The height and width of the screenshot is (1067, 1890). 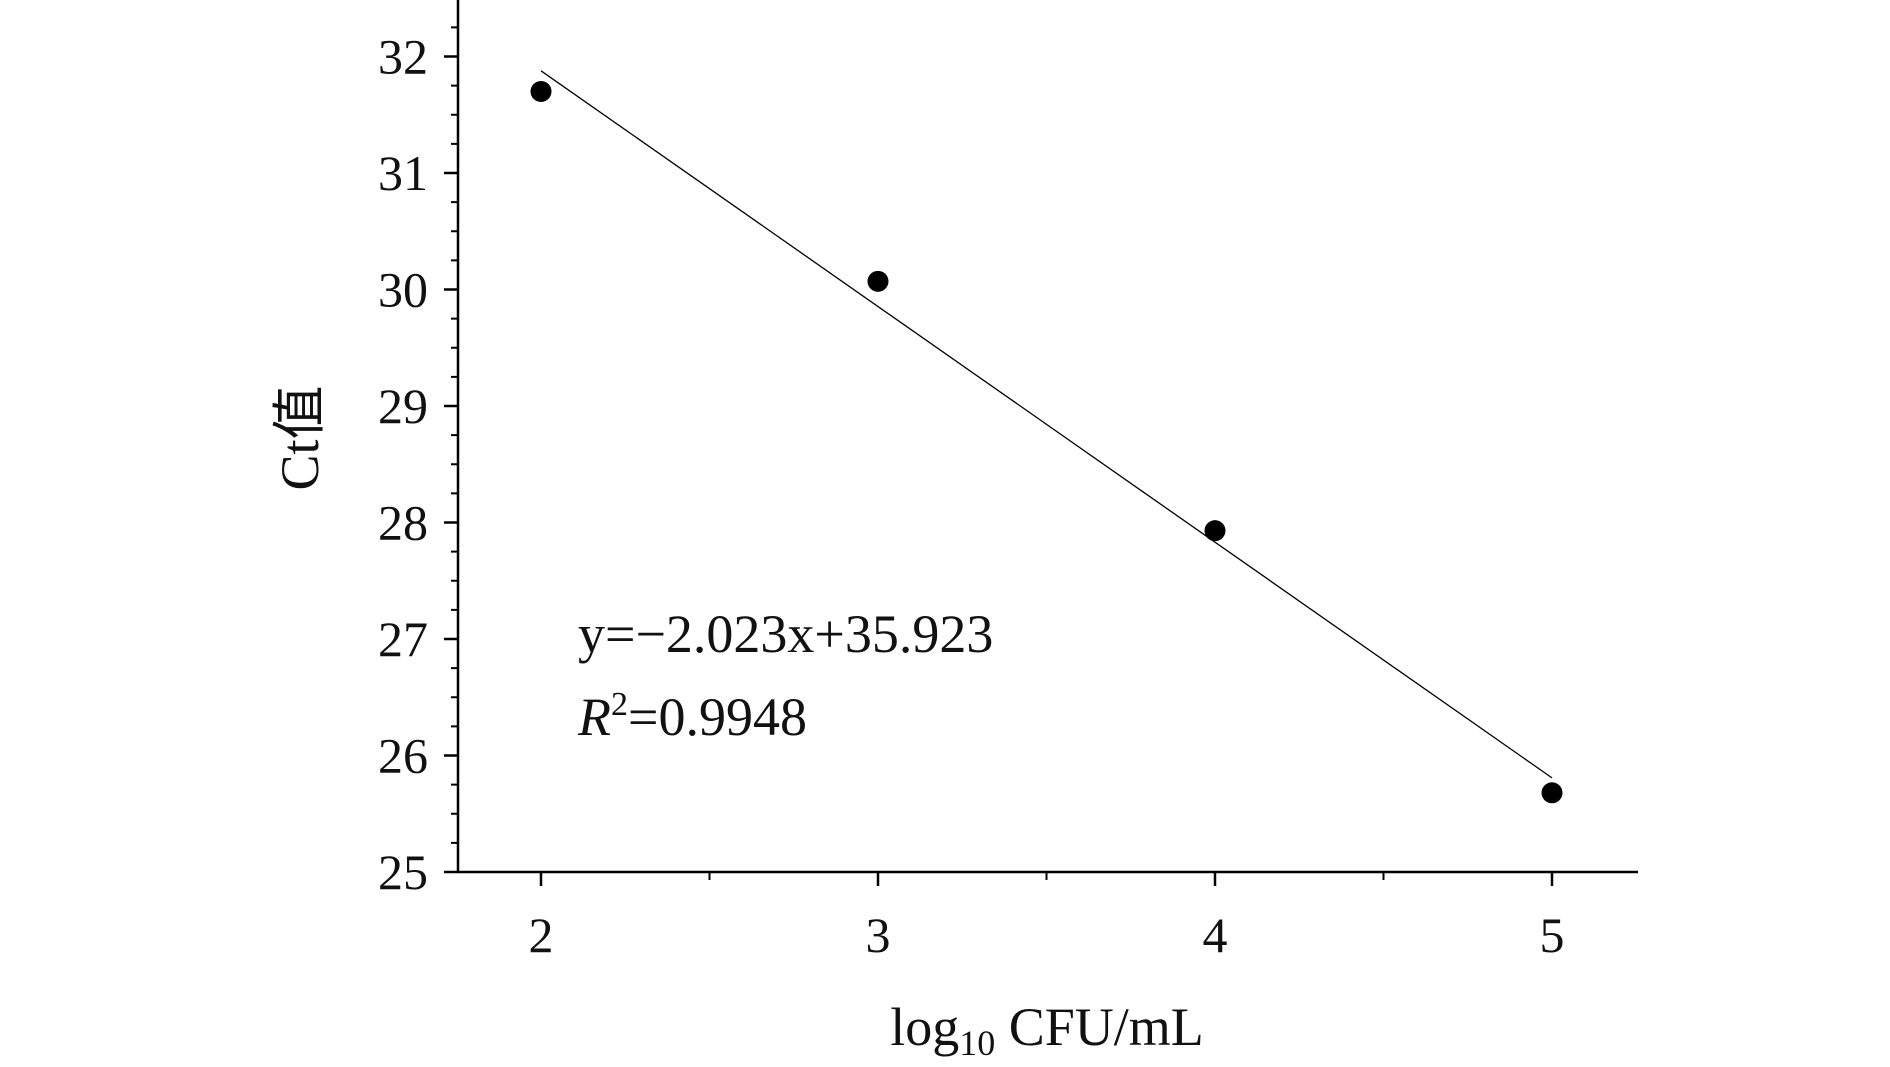 I want to click on x-tick-label: 4, so click(x=1215, y=935).